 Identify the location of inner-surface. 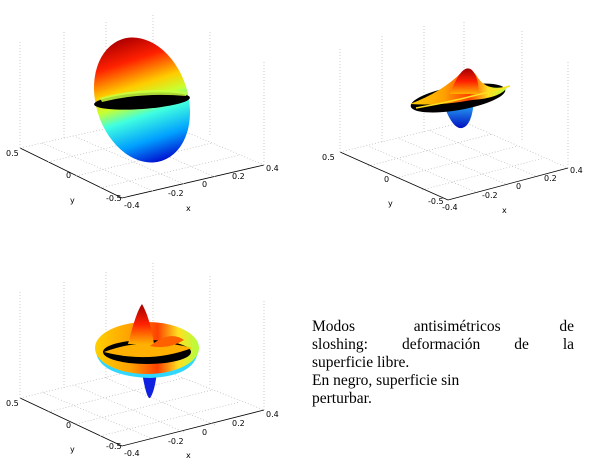
(148, 350).